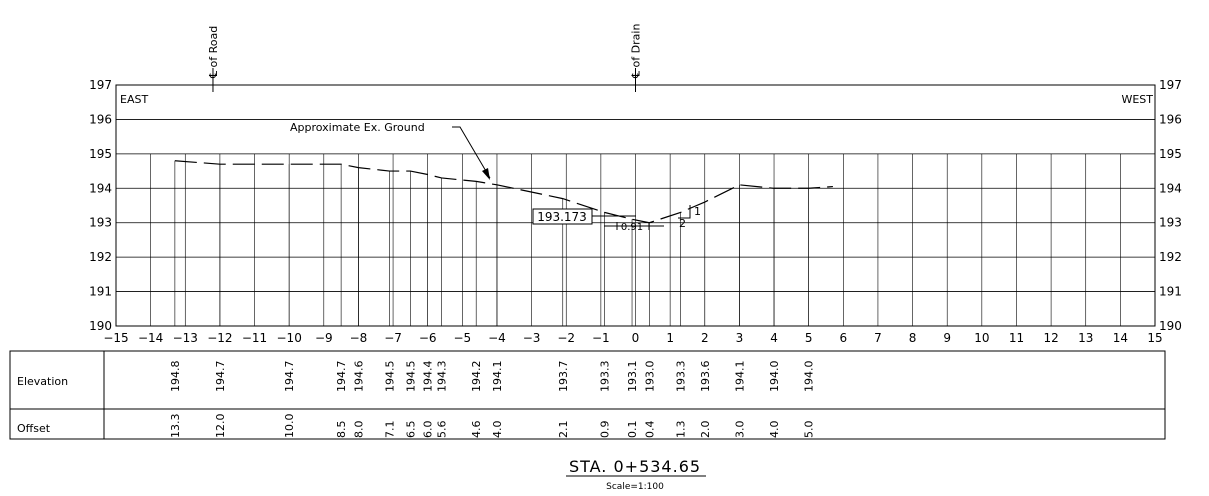 The height and width of the screenshot is (496, 1209). What do you see at coordinates (471, 152) in the screenshot?
I see `ground-leader` at bounding box center [471, 152].